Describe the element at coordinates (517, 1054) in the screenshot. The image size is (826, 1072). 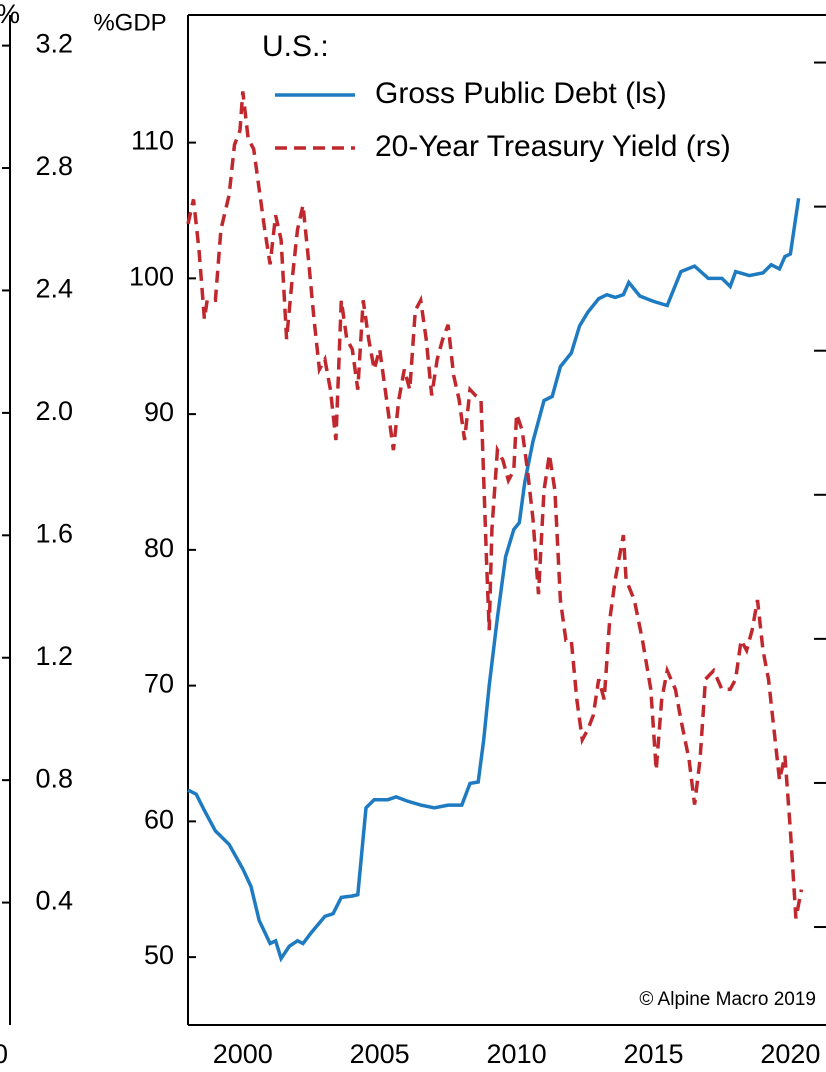
I see `x-tick-label: 2010` at that location.